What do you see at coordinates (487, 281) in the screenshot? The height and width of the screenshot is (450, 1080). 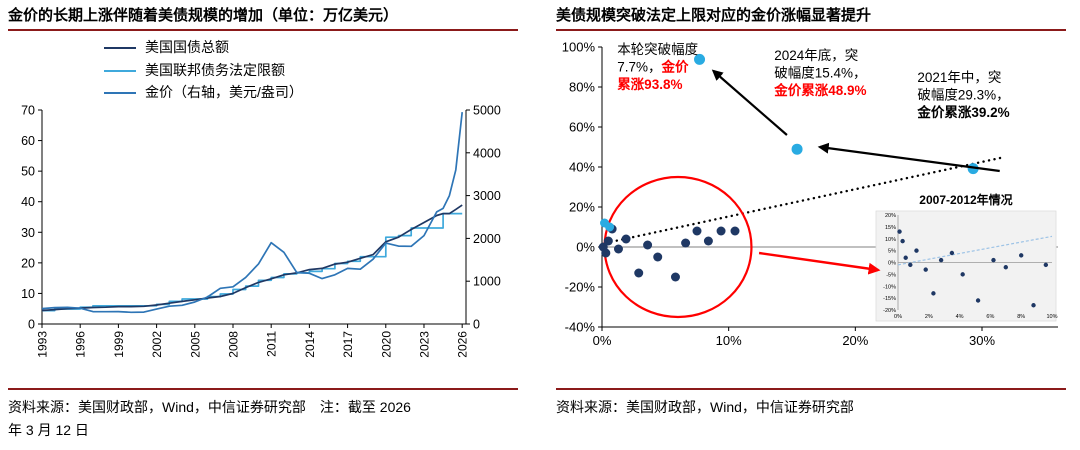 I see `svg-text: 1000` at bounding box center [487, 281].